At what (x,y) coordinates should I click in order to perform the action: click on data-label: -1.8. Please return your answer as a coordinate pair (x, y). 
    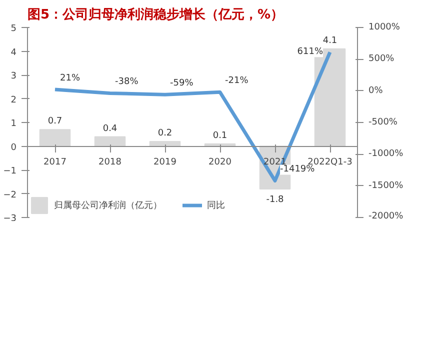
    Looking at the image, I should click on (275, 200).